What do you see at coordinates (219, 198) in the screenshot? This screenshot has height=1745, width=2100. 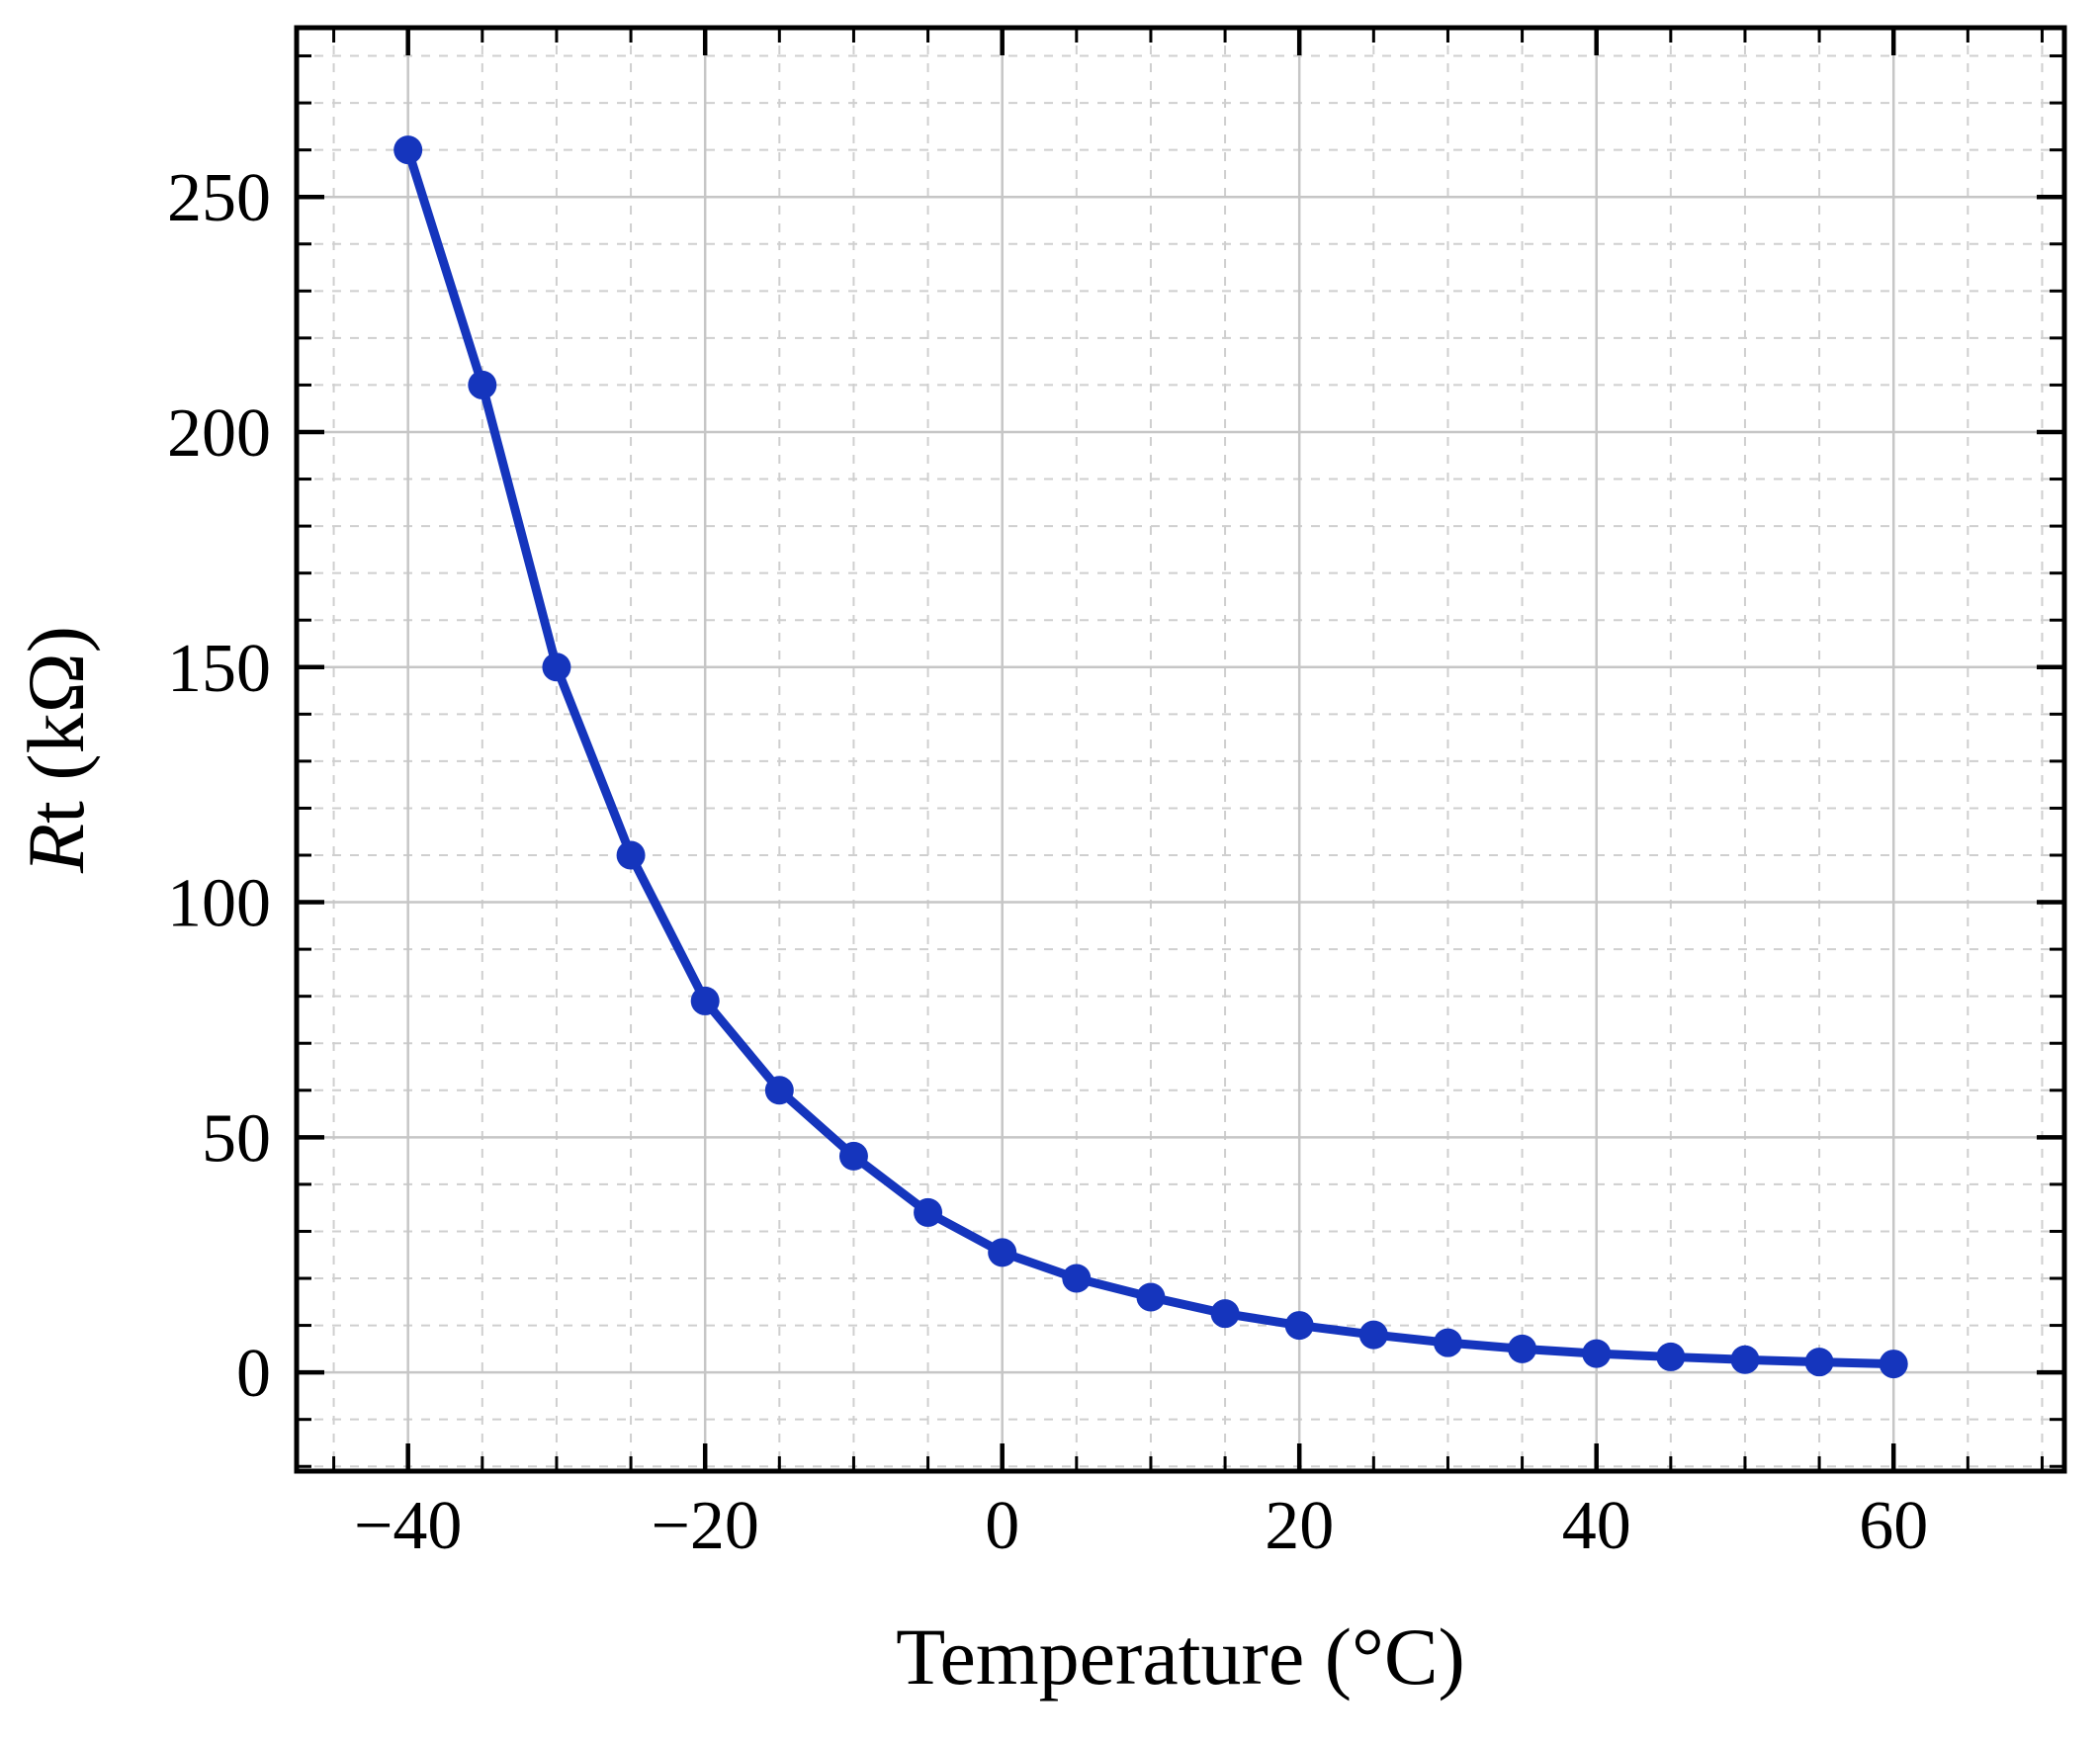 I see `svg-text: 250` at bounding box center [219, 198].